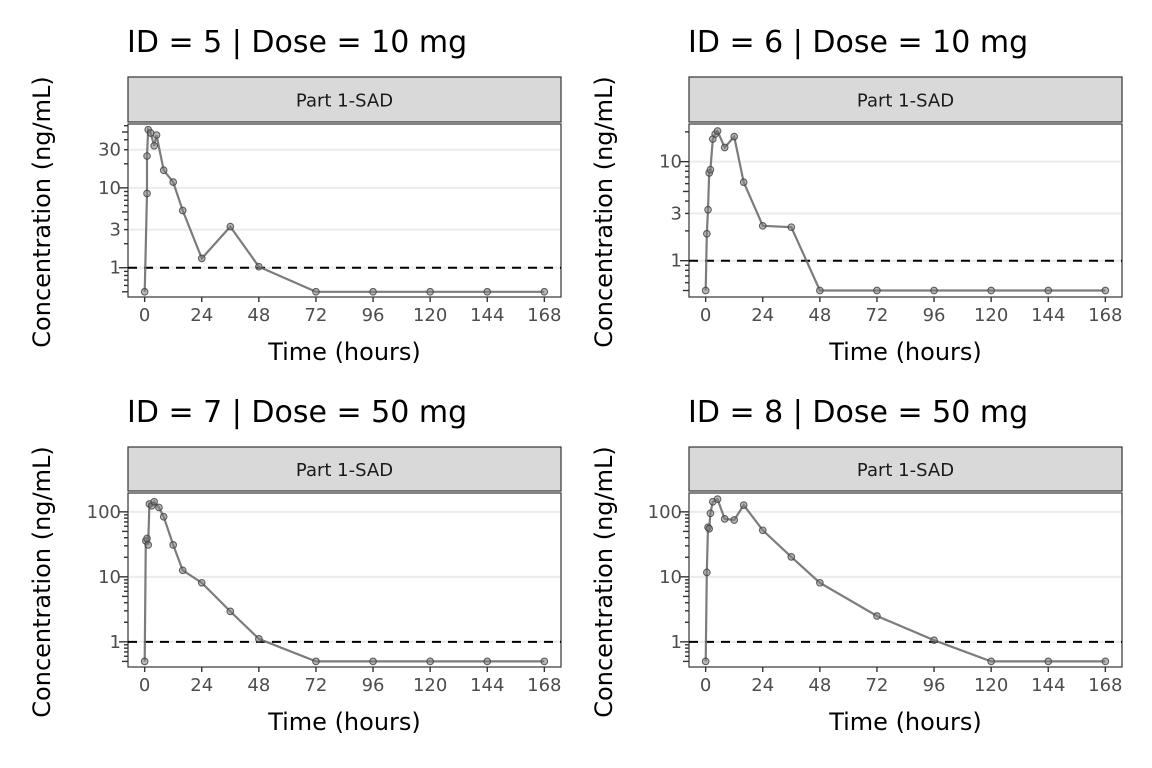 The width and height of the screenshot is (1152, 768). I want to click on panel-title: ID = 8 | Dose = 50 mg, so click(858, 412).